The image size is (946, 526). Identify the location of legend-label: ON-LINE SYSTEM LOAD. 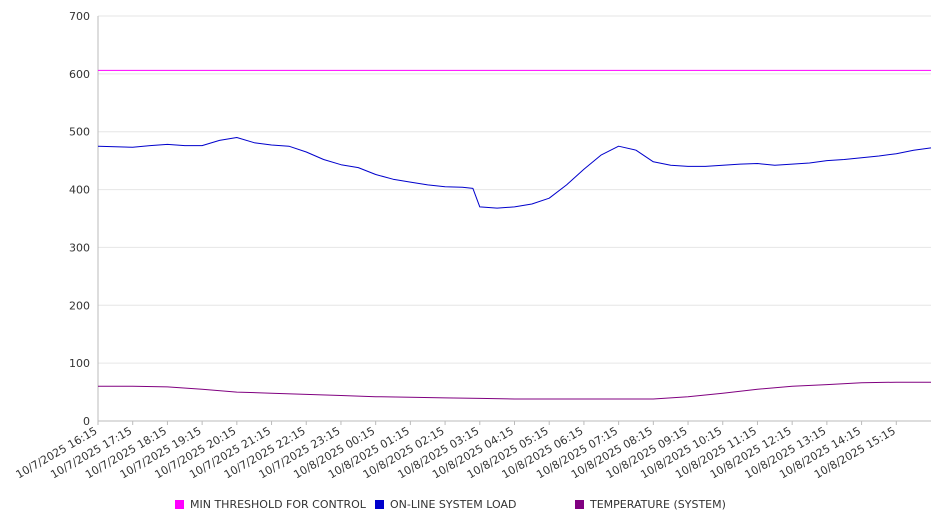
(453, 504).